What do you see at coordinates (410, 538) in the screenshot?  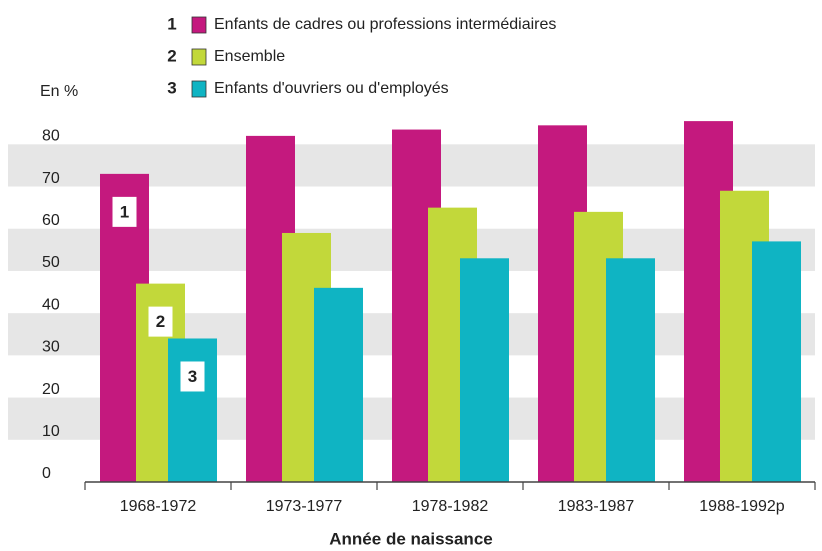 I see `x-axis-title: Année de naissance` at bounding box center [410, 538].